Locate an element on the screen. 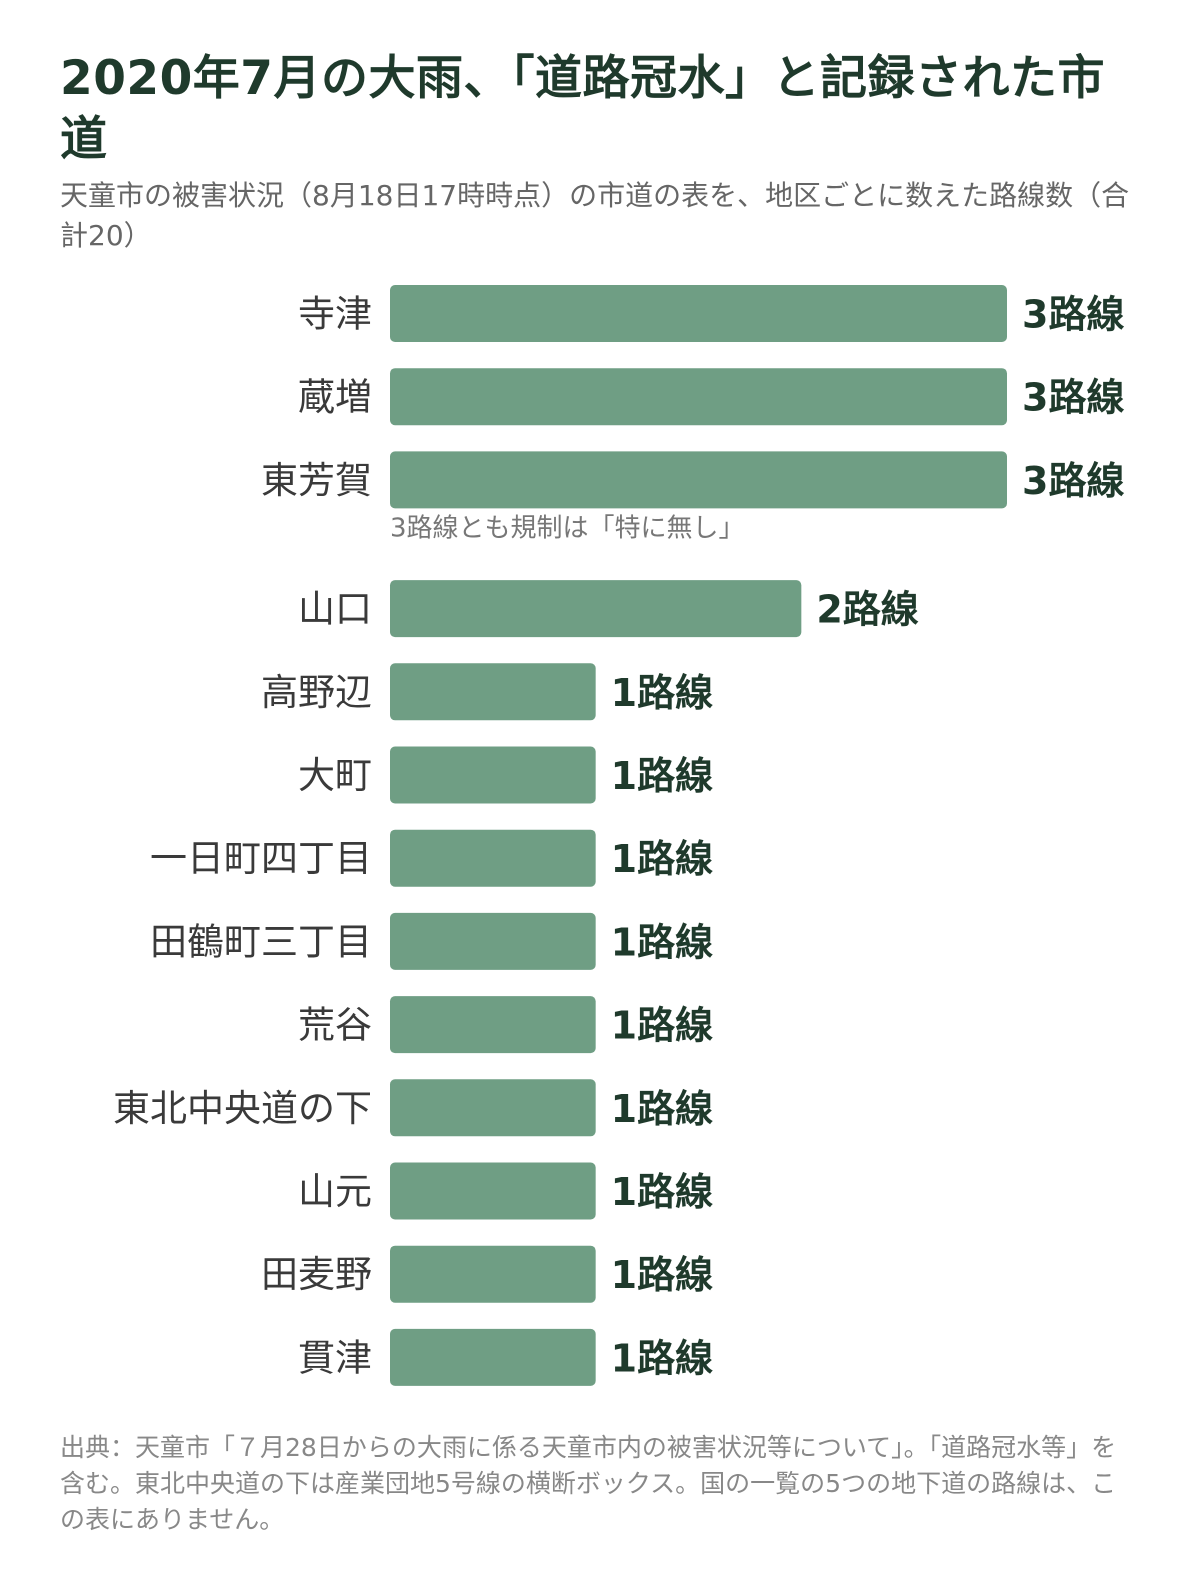 The width and height of the screenshot is (1200, 1584). category-label: 大町 is located at coordinates (335, 775).